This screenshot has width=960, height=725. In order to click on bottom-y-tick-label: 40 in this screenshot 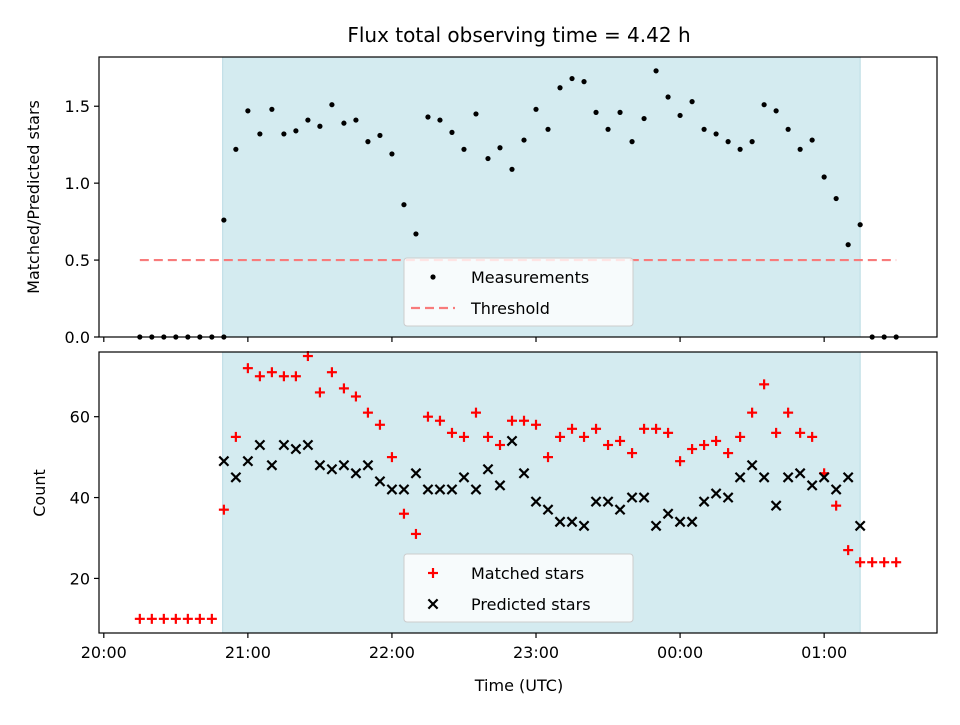, I will do `click(80, 498)`.